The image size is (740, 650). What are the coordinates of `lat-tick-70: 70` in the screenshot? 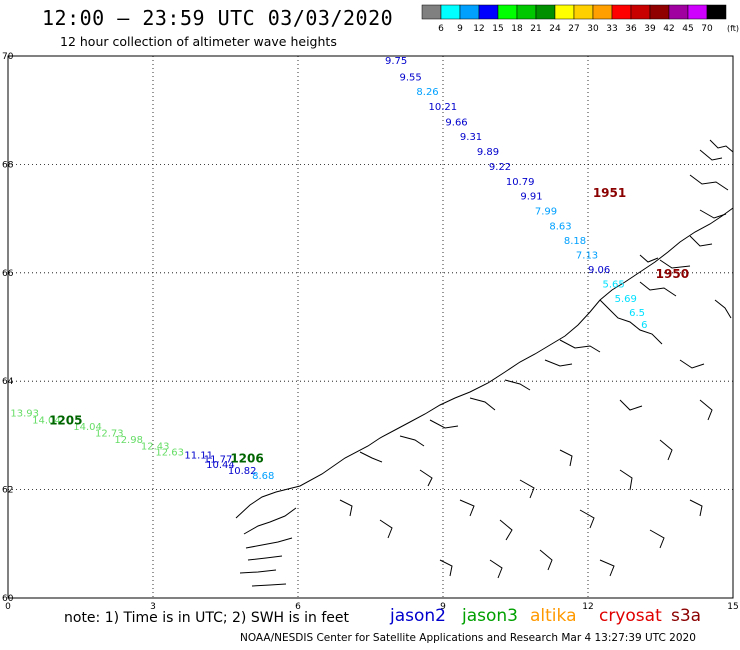 It's located at (8, 57).